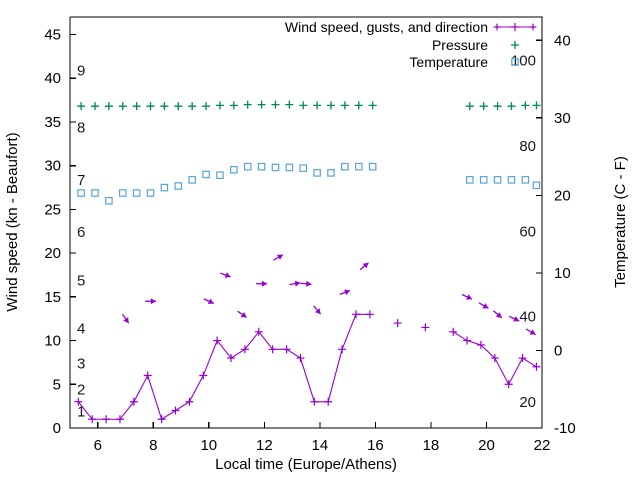  What do you see at coordinates (81, 180) in the screenshot?
I see `beaufort-label-7: 7` at bounding box center [81, 180].